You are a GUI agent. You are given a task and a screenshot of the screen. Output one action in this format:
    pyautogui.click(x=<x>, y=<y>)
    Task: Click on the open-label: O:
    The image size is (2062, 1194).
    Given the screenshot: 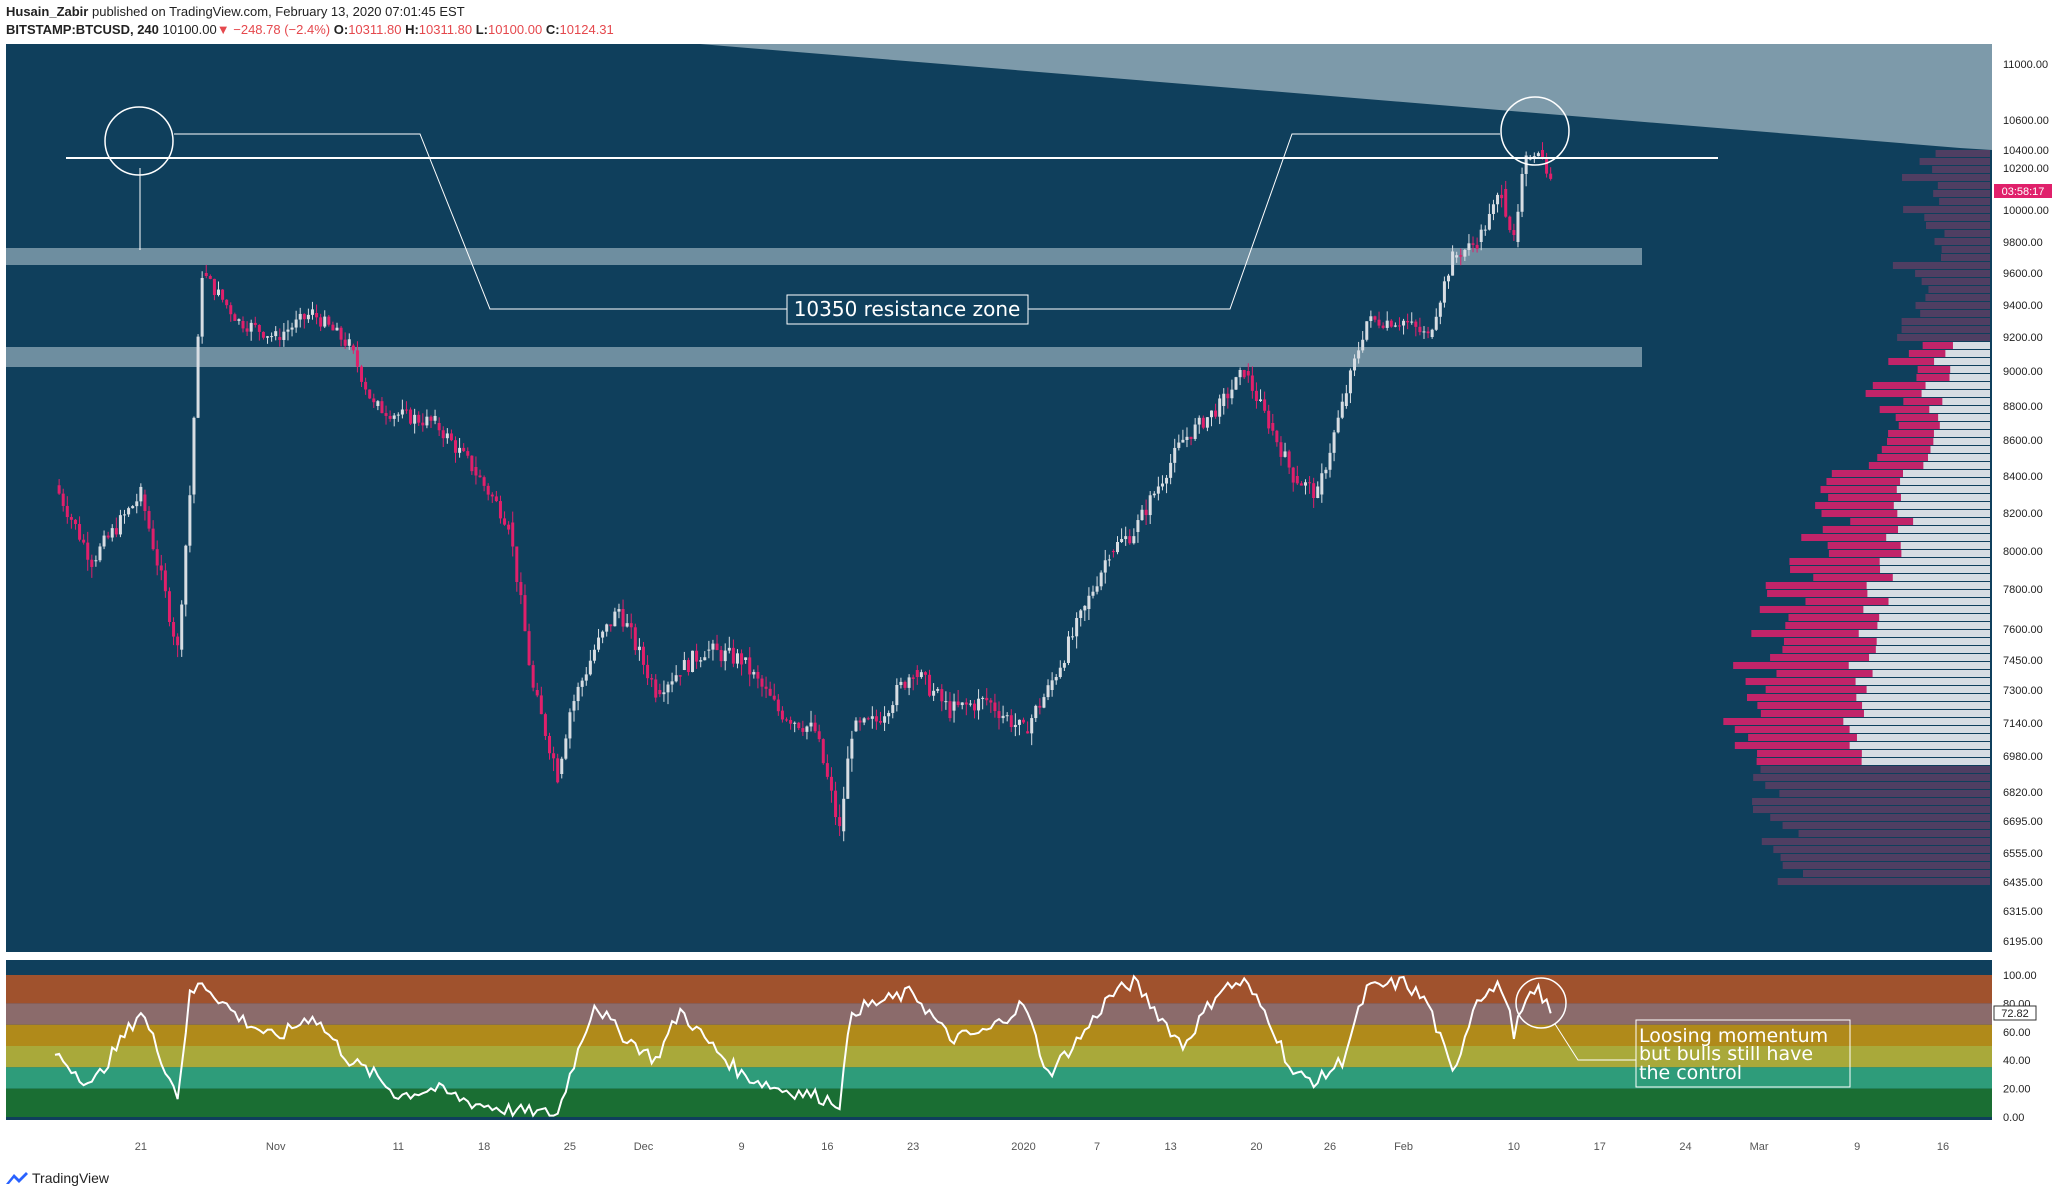 What is the action you would take?
    pyautogui.click(x=341, y=29)
    